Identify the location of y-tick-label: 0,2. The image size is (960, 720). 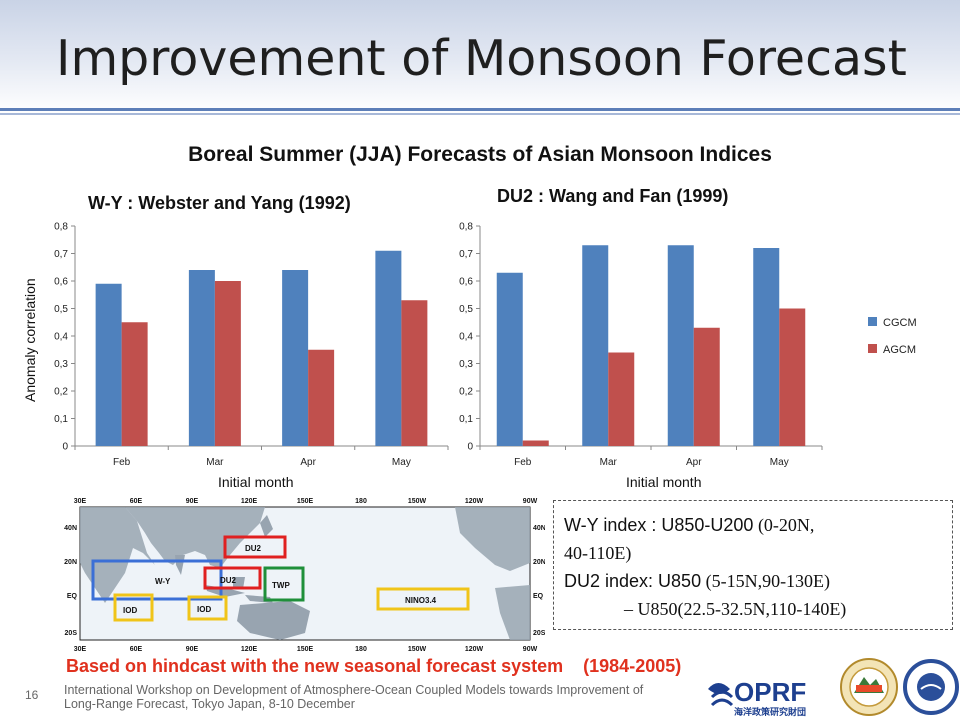
(61, 392).